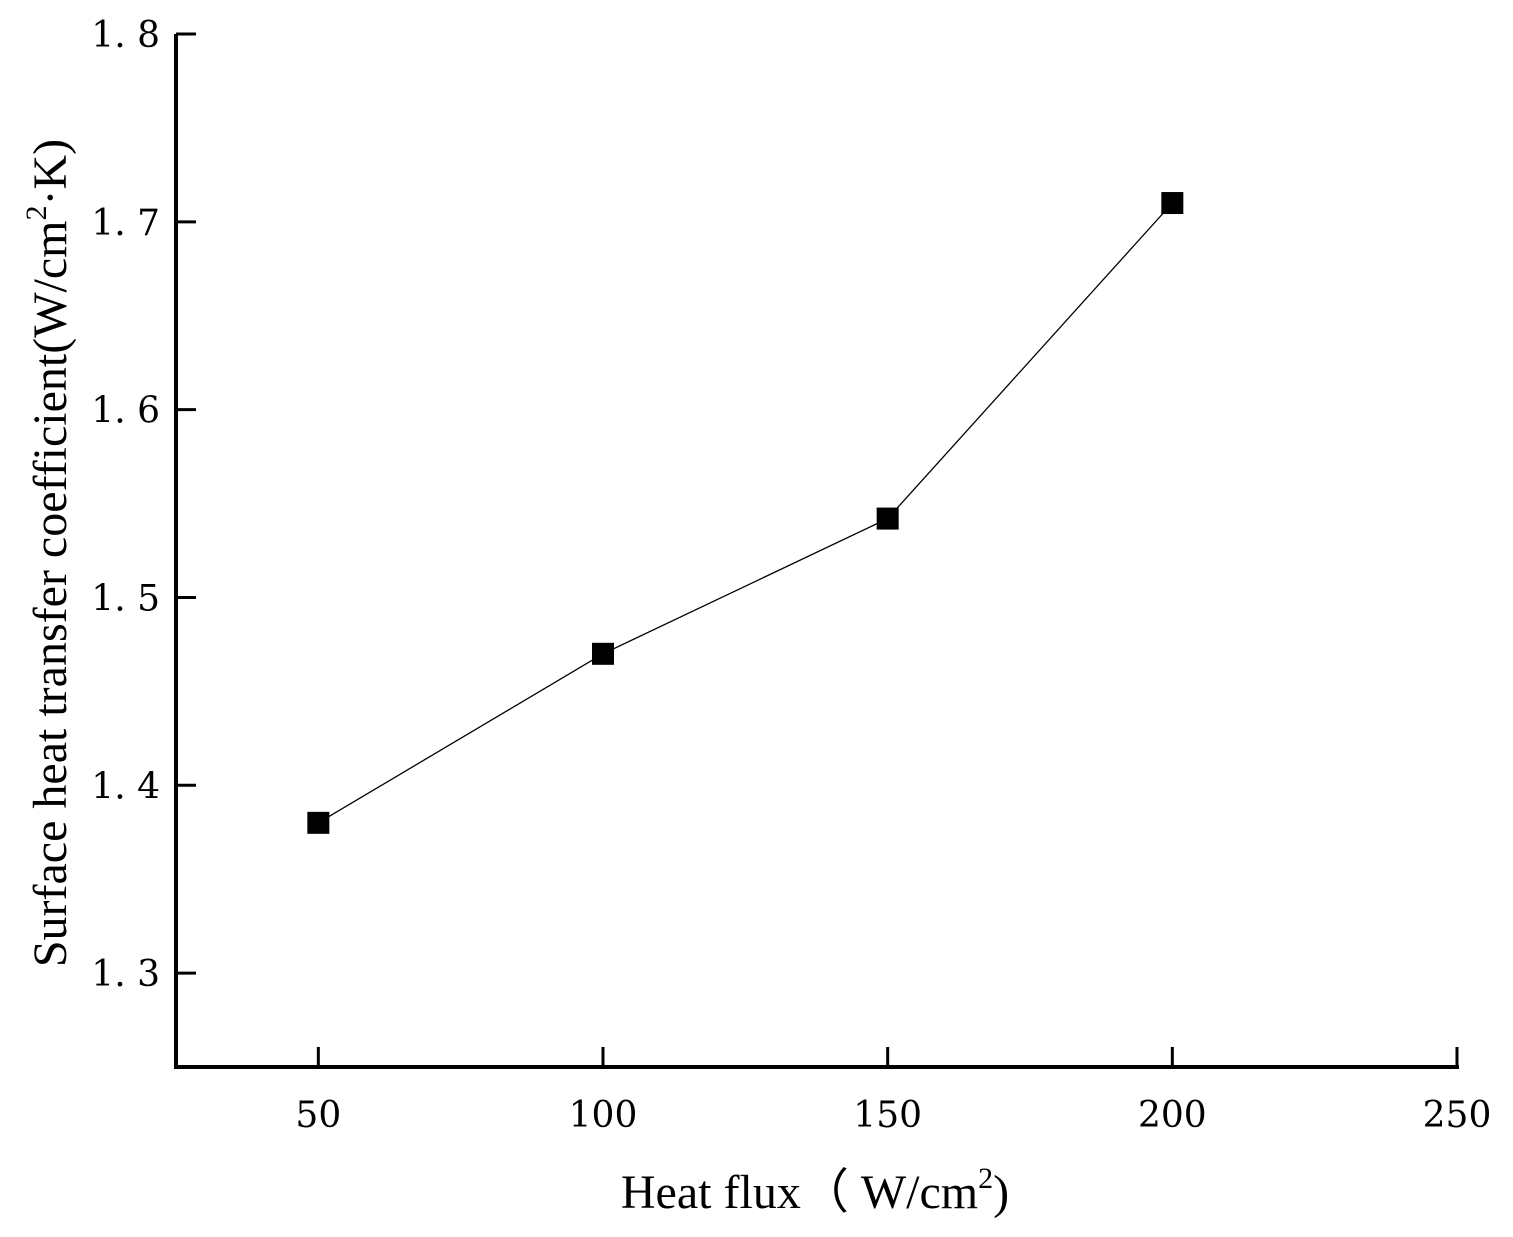  What do you see at coordinates (603, 1115) in the screenshot?
I see `x-tick-label: 100` at bounding box center [603, 1115].